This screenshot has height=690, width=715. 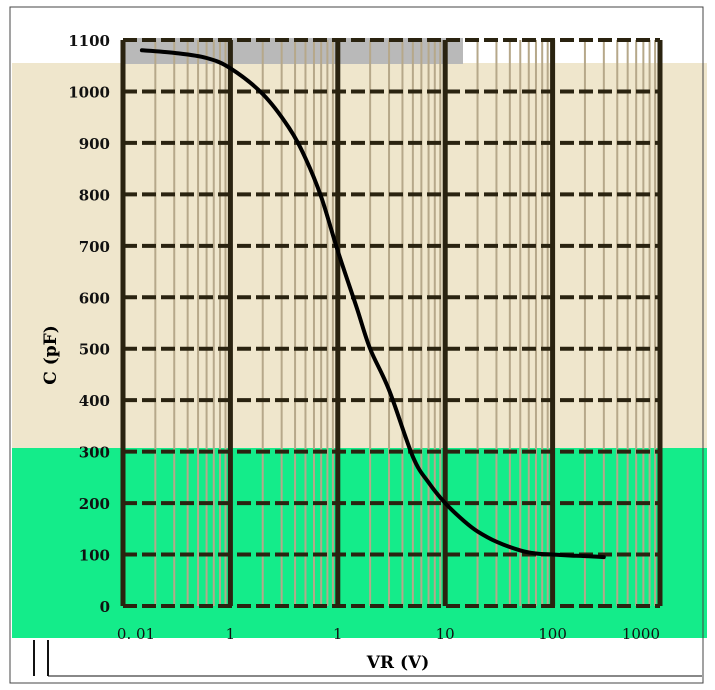 What do you see at coordinates (552, 634) in the screenshot?
I see `x-tick-label: 100` at bounding box center [552, 634].